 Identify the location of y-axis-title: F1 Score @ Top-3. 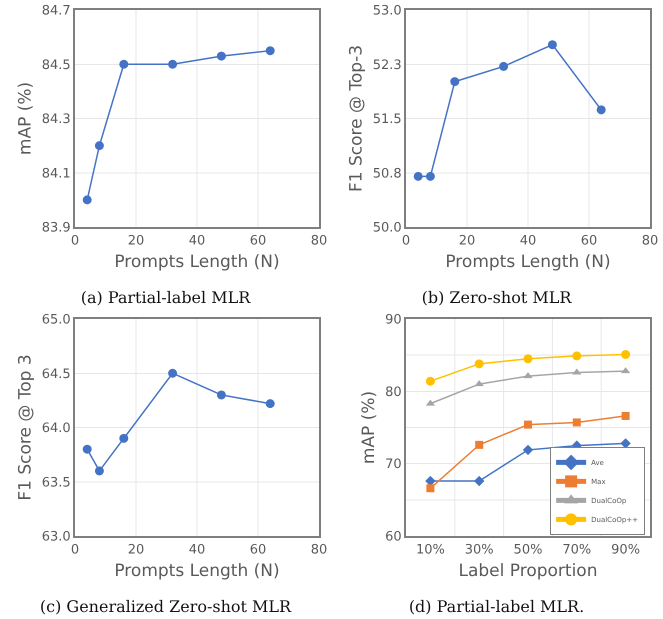
(356, 118).